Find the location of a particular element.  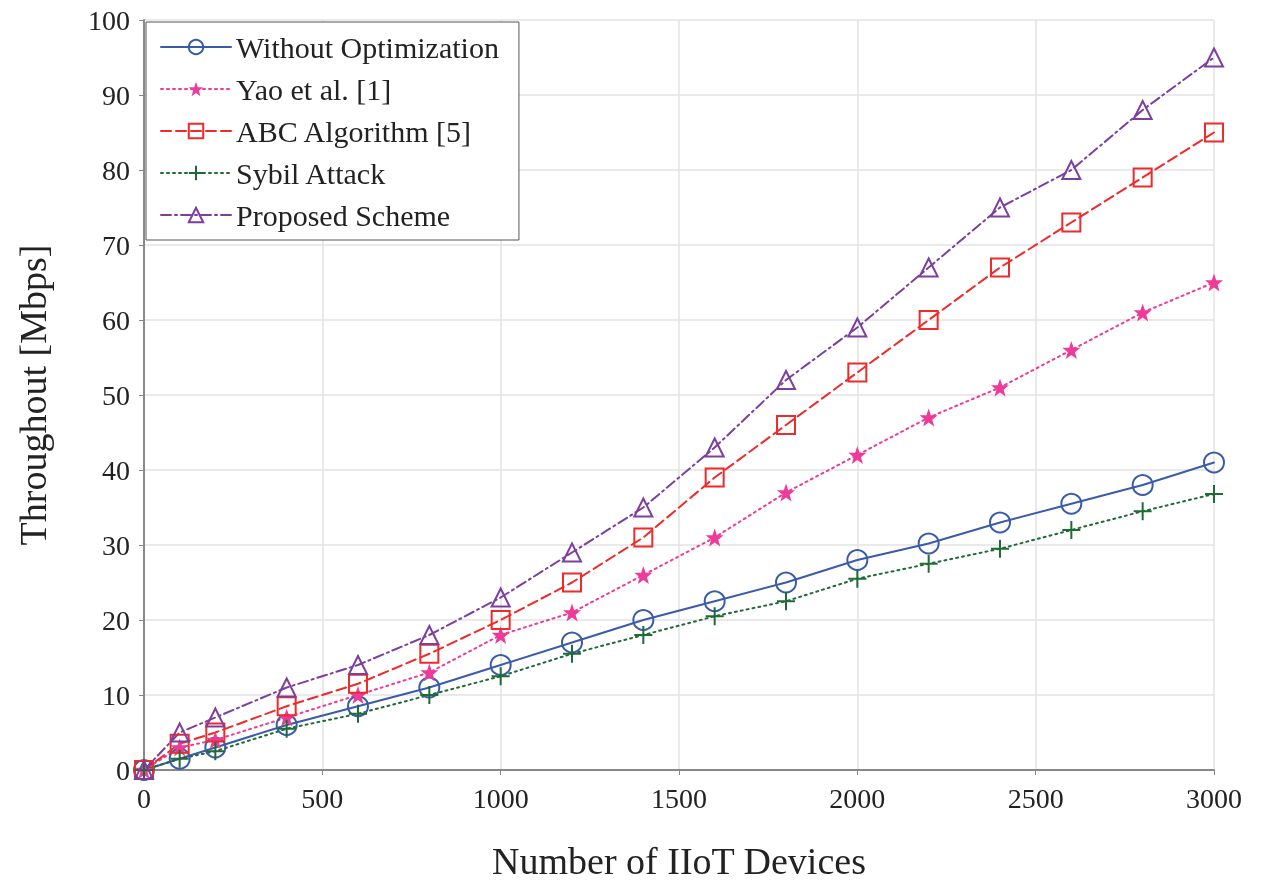

x-tick-label: 3000 is located at coordinates (1214, 798).